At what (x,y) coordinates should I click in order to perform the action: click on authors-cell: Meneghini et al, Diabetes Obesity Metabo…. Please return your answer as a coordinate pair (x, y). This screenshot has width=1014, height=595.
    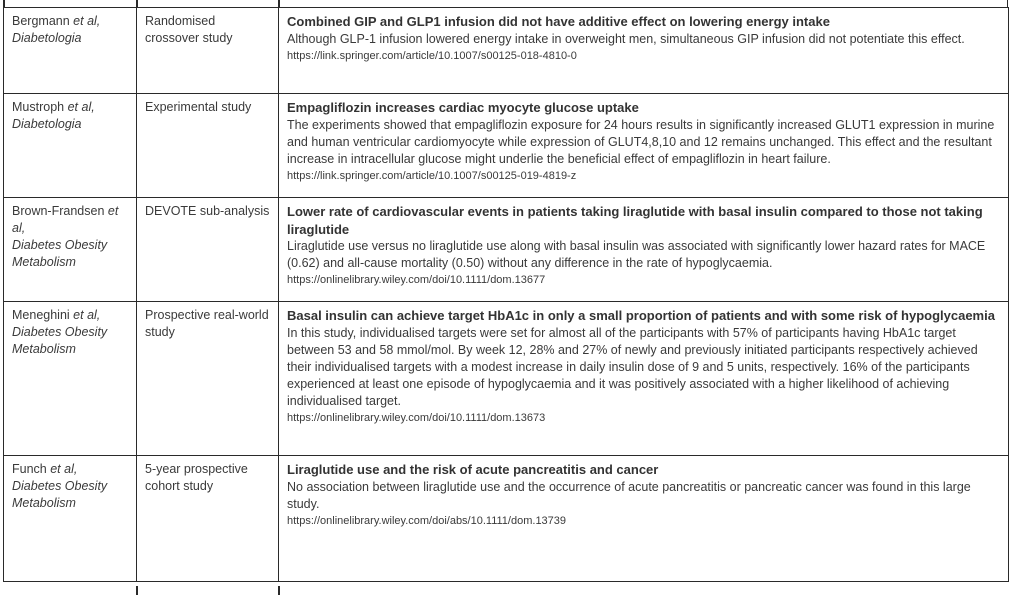
    Looking at the image, I should click on (70, 378).